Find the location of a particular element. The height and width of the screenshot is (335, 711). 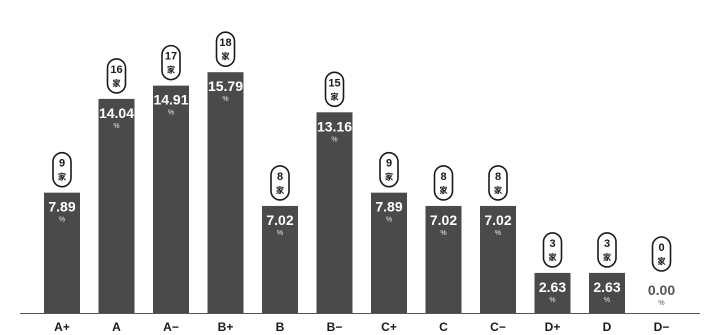

count-label: 15 is located at coordinates (334, 83).